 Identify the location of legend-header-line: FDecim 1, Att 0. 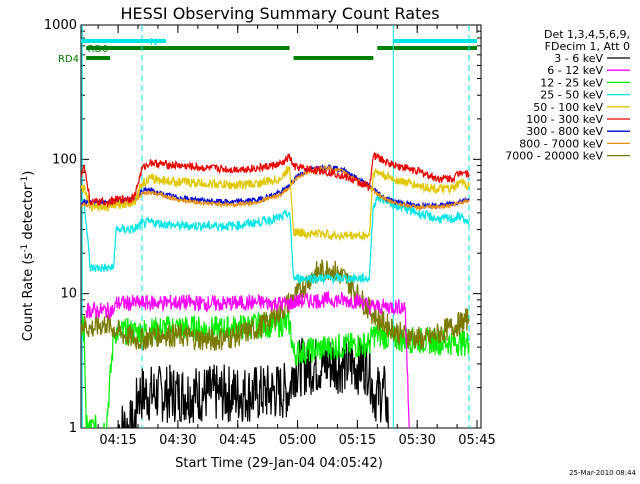
(587, 46).